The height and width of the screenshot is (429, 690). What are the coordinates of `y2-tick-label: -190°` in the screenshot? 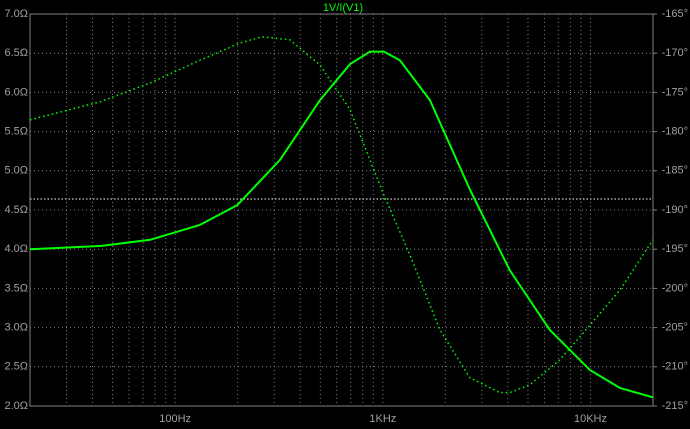 It's located at (675, 210).